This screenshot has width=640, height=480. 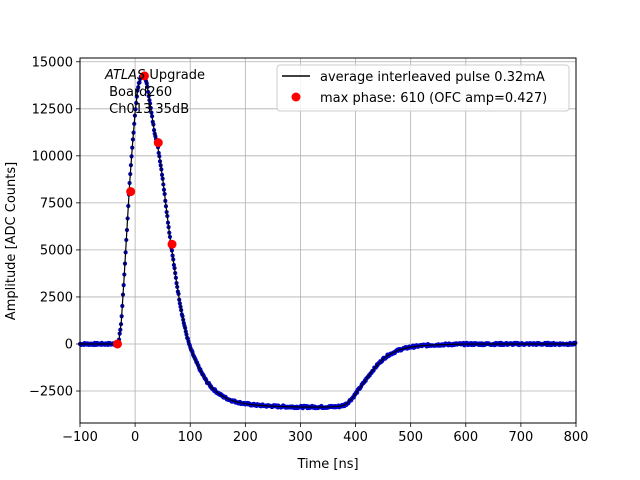 I want to click on x-tick-label: 600, so click(x=465, y=437).